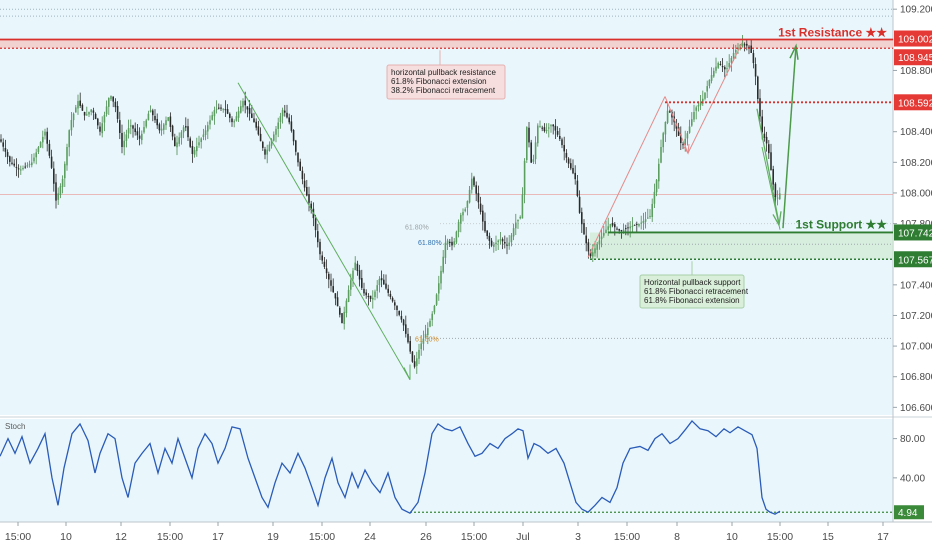  Describe the element at coordinates (916, 347) in the screenshot. I see `y-tick-label: 107.000` at that location.